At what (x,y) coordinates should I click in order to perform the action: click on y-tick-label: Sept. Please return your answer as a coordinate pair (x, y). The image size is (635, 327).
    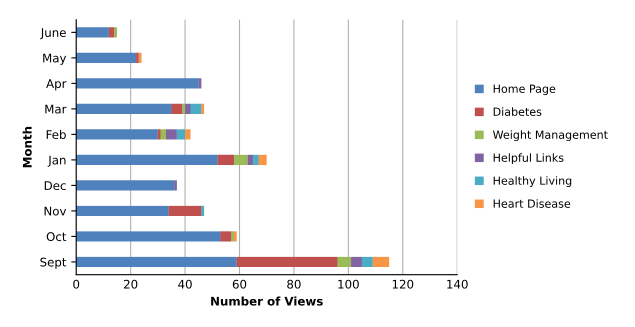
    Looking at the image, I should click on (53, 263).